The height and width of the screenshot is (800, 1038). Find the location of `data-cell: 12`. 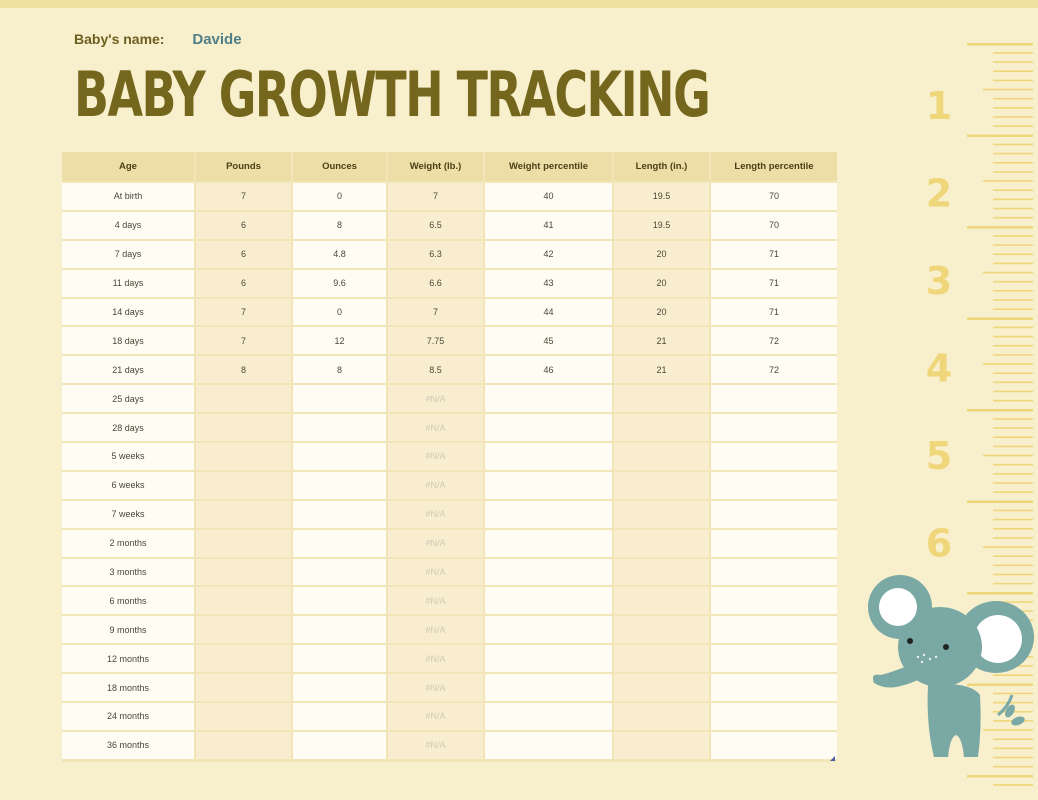

data-cell: 12 is located at coordinates (339, 341).